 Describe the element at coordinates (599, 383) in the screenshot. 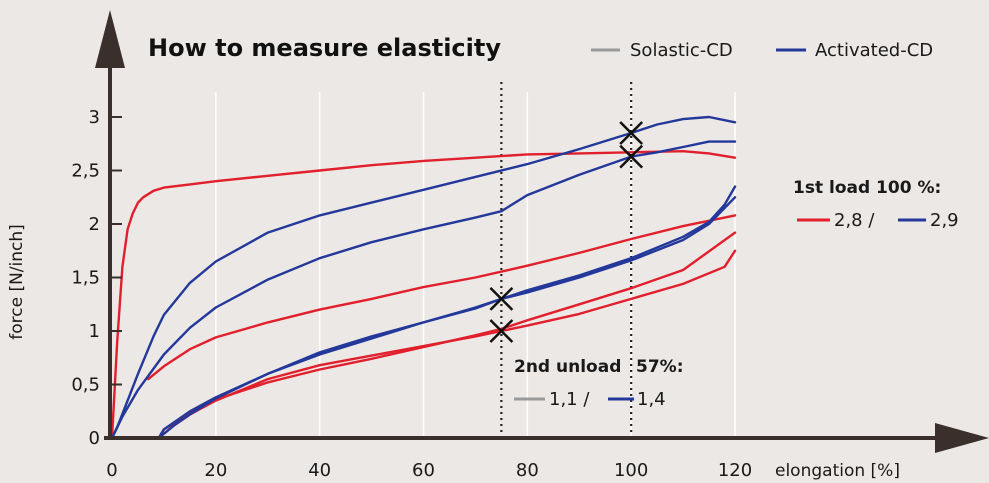

I see `annotation-second-unload: 2nd unload 57%: 1,1 / 1,4` at that location.